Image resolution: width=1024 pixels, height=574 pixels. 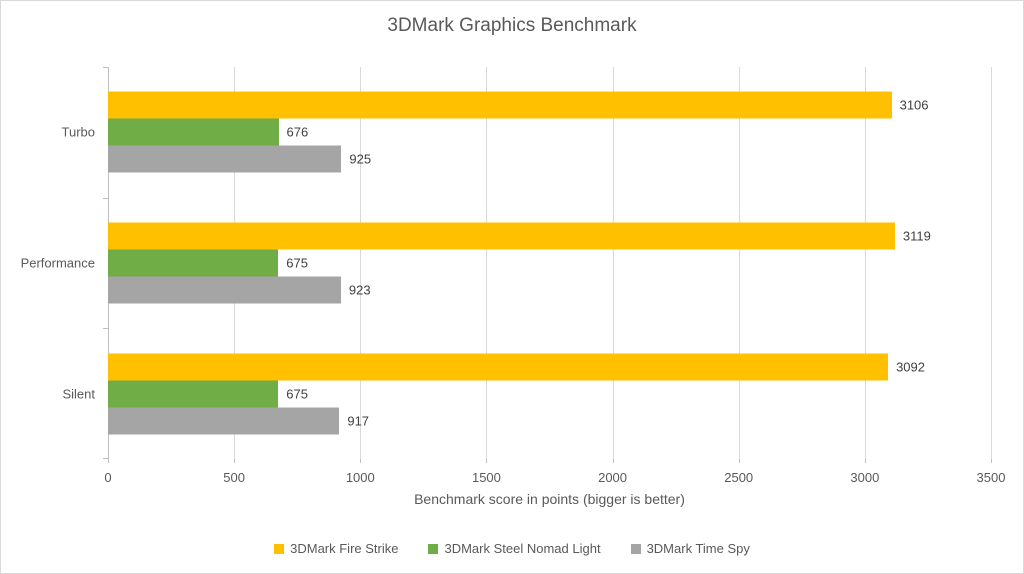 What do you see at coordinates (549, 290) in the screenshot?
I see `bar-row: 923` at bounding box center [549, 290].